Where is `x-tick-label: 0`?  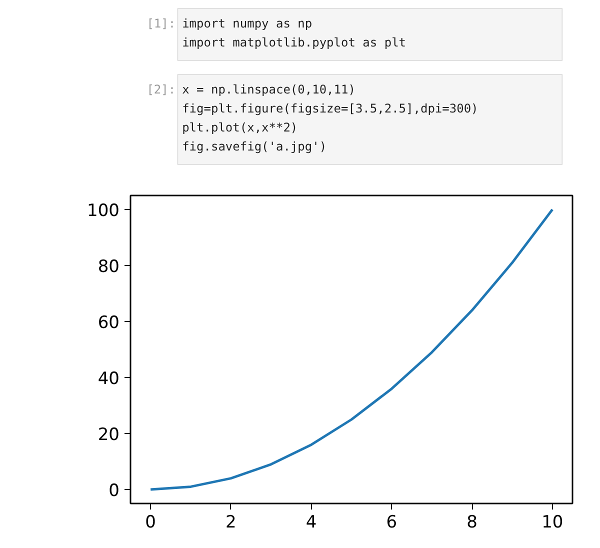
x-tick-label: 0 is located at coordinates (150, 522).